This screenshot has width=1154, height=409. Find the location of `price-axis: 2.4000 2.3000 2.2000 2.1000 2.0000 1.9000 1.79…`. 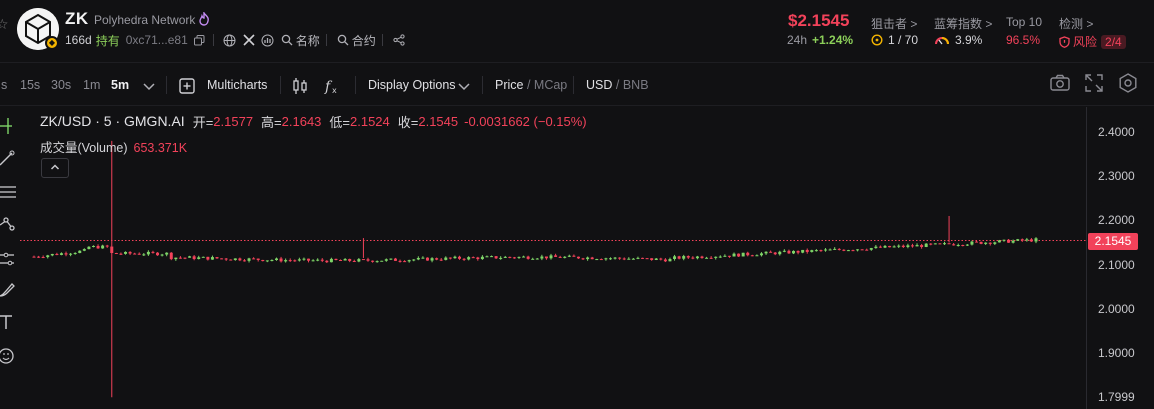

price-axis: 2.4000 2.3000 2.2000 2.1000 2.0000 1.9000 1.79… is located at coordinates (1120, 258).